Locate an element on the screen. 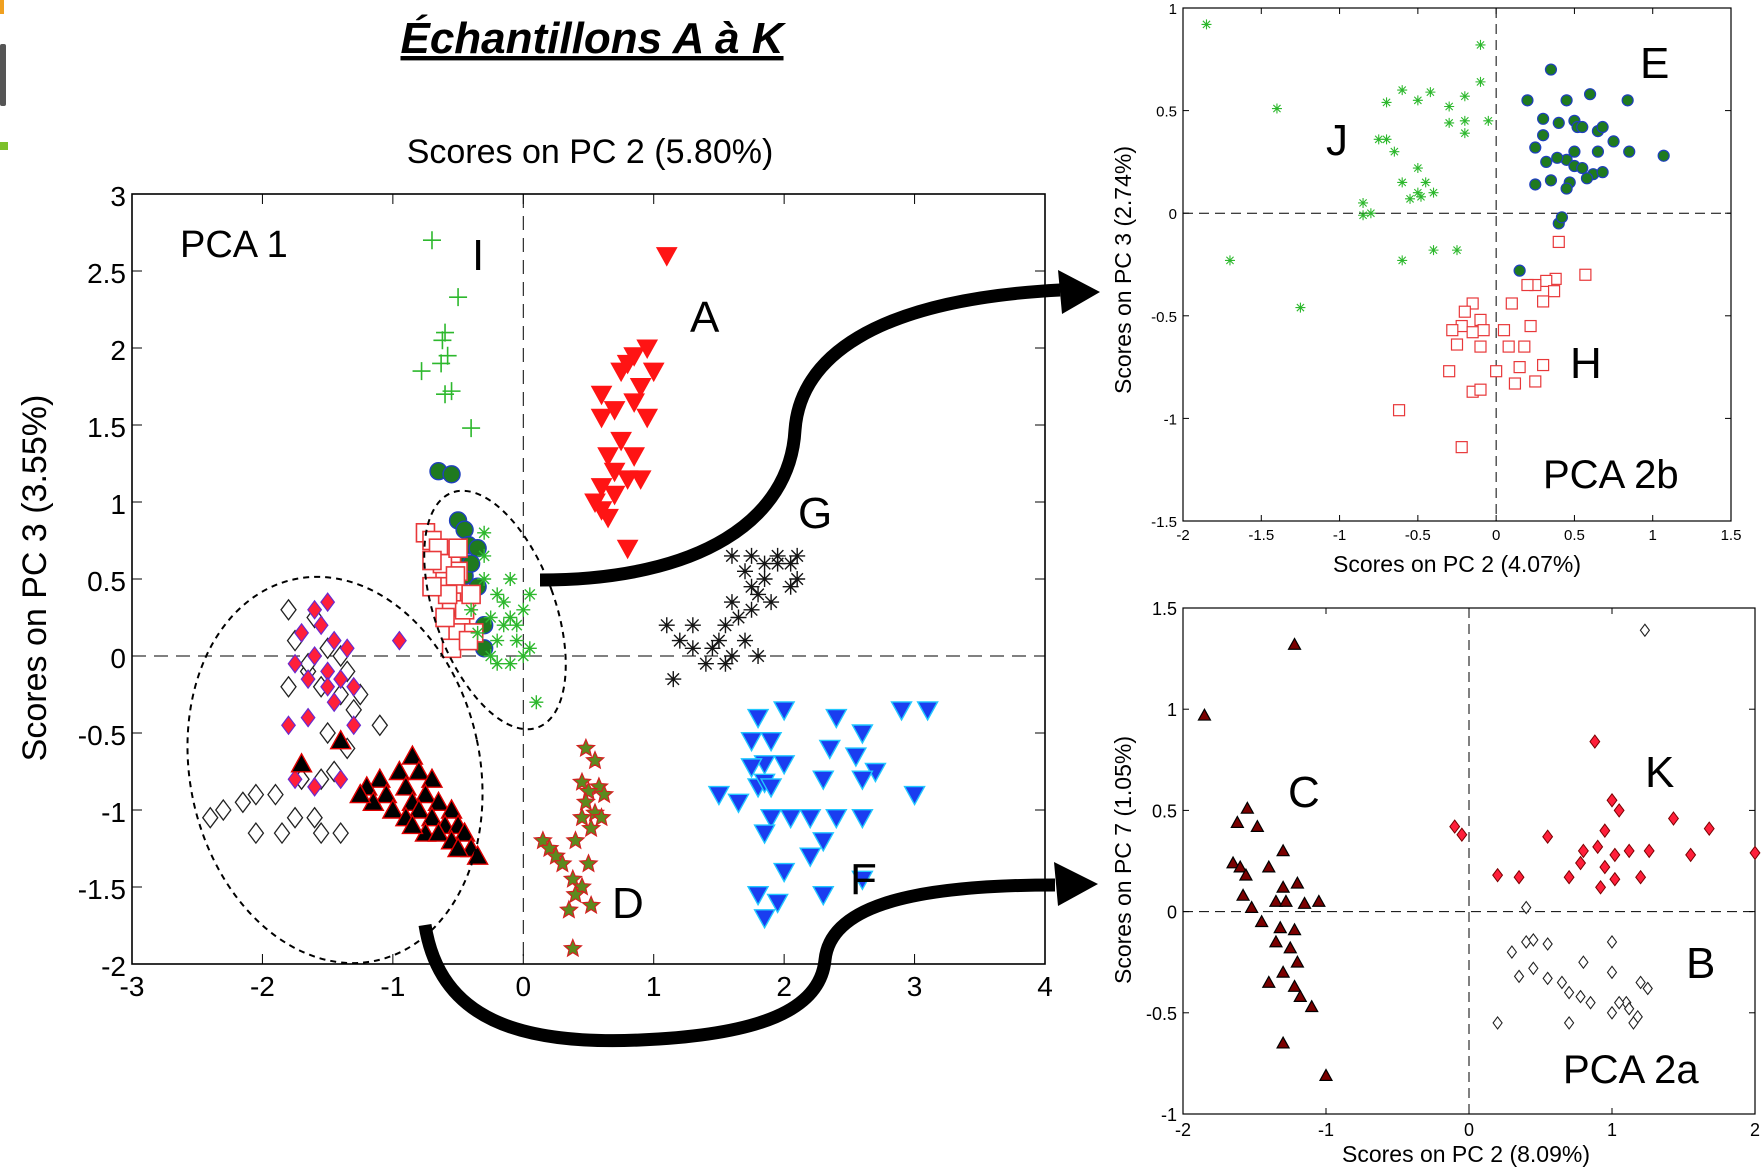 The image size is (1764, 1176). point-i is located at coordinates (445, 332).